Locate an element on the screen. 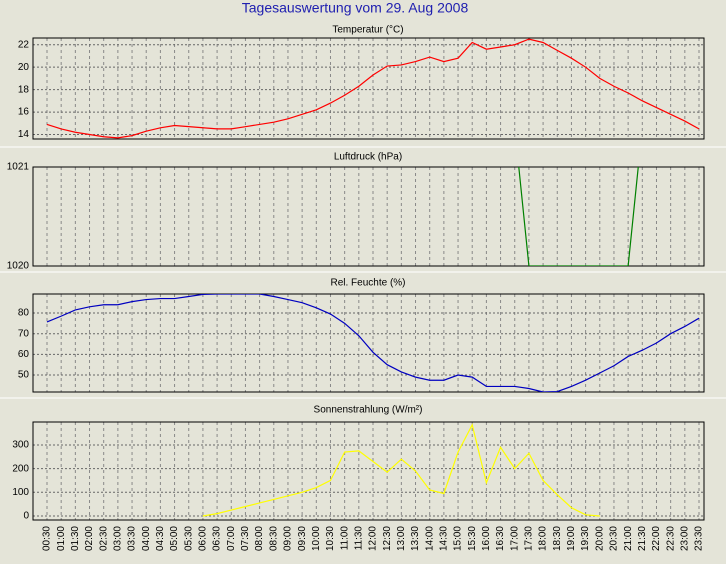 The height and width of the screenshot is (564, 726). x-tick-label: 08:00 is located at coordinates (259, 538).